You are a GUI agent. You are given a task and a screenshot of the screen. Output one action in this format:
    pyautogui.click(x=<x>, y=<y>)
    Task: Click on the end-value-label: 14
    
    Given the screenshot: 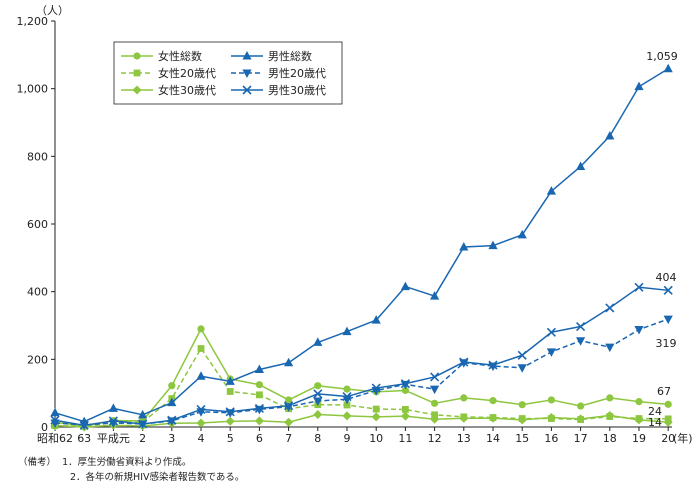 What is the action you would take?
    pyautogui.click(x=655, y=422)
    